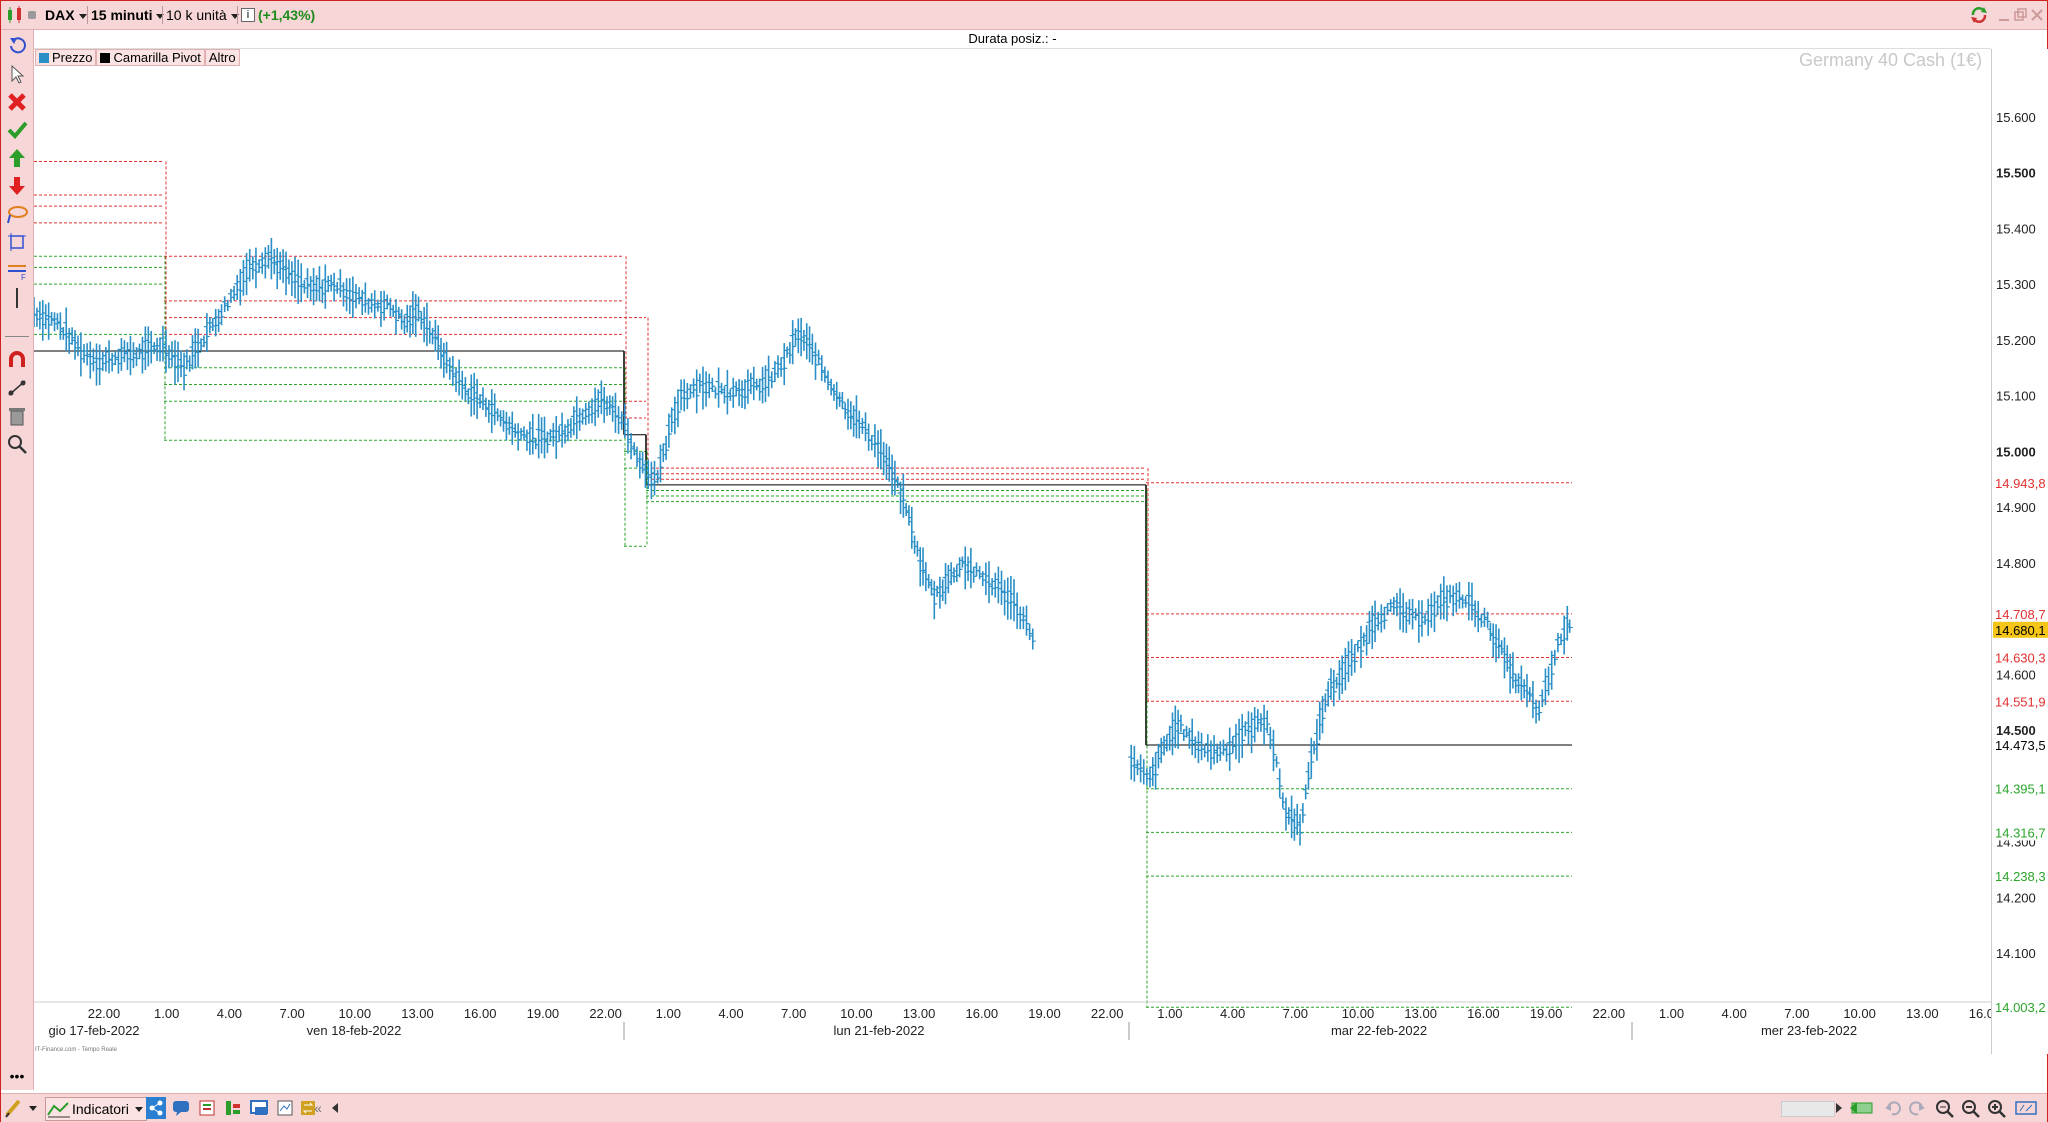 The image size is (2048, 1122). What do you see at coordinates (259, 1108) in the screenshot?
I see `window-icon` at bounding box center [259, 1108].